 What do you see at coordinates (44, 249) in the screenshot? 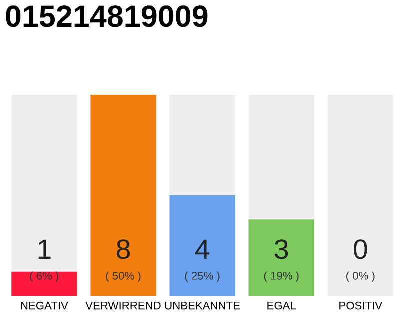
I see `annotation: 1` at bounding box center [44, 249].